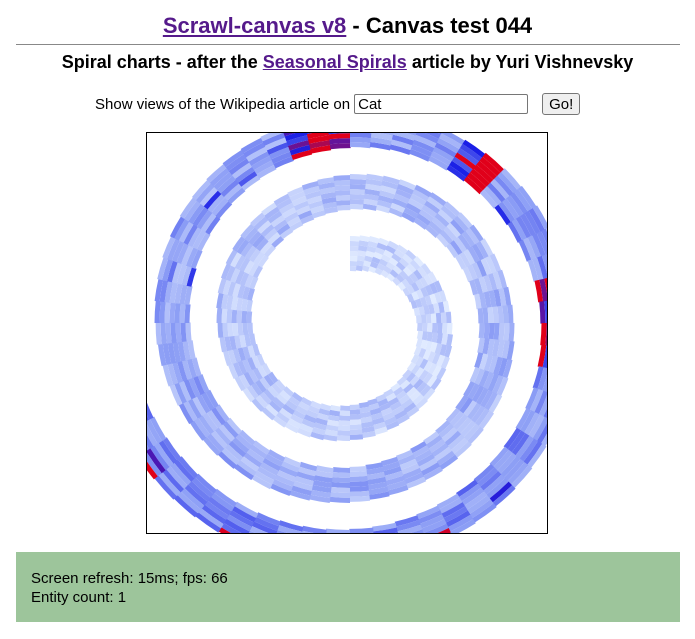 Image resolution: width=695 pixels, height=639 pixels. What do you see at coordinates (441, 104) in the screenshot?
I see `article-input` at bounding box center [441, 104].